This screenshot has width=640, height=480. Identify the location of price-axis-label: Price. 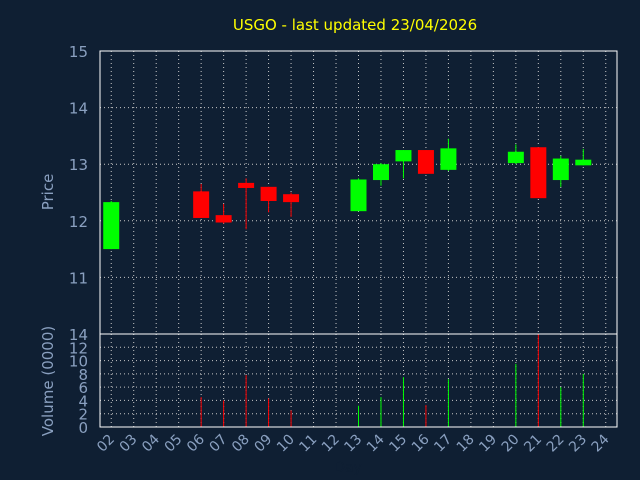
(48, 192).